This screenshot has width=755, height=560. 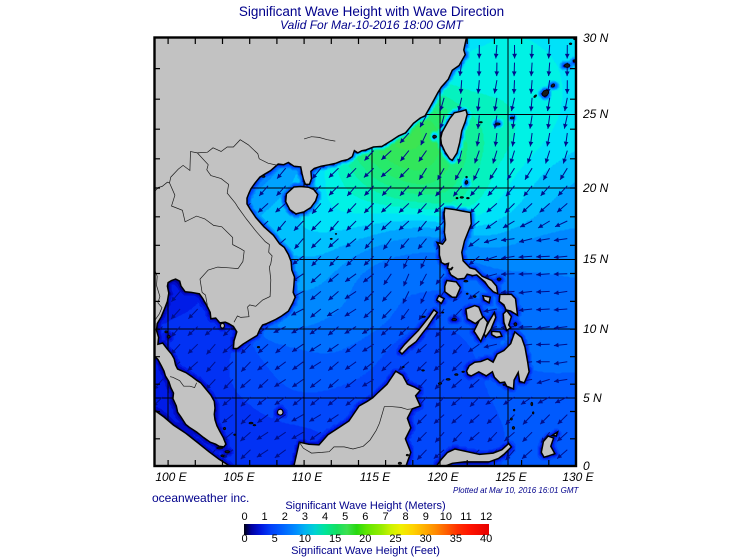 I want to click on svg-text: 120 E, so click(x=443, y=477).